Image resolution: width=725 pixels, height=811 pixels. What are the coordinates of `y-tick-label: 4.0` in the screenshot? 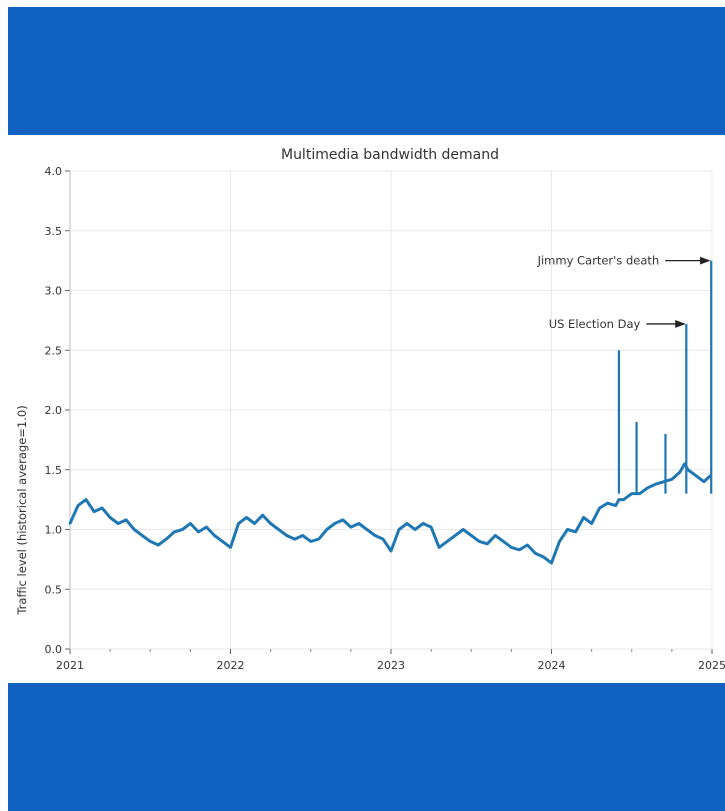 It's located at (54, 171).